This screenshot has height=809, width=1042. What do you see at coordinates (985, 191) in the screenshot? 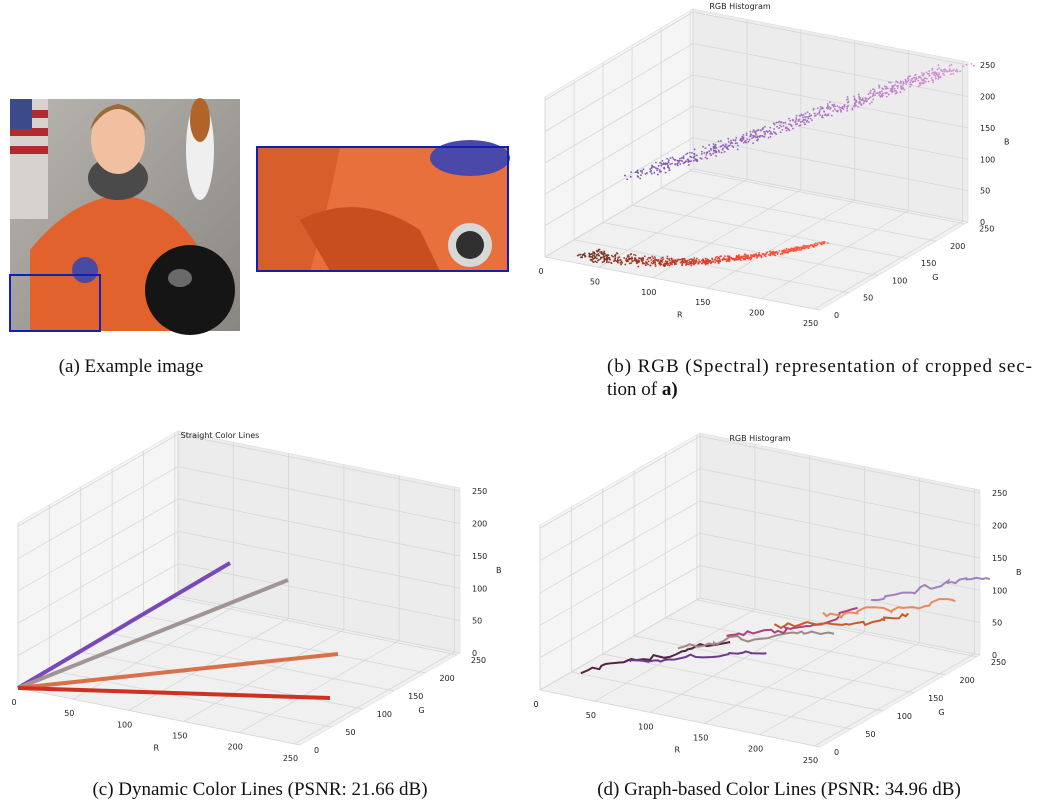
I see `b-tick-label: 50` at bounding box center [985, 191].